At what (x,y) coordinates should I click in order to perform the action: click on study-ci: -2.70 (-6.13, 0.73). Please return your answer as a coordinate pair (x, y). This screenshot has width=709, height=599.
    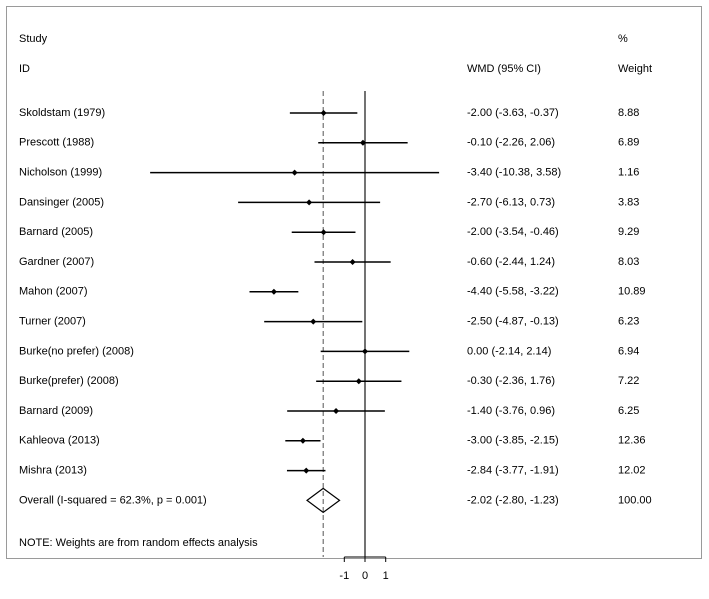
    Looking at the image, I should click on (511, 202).